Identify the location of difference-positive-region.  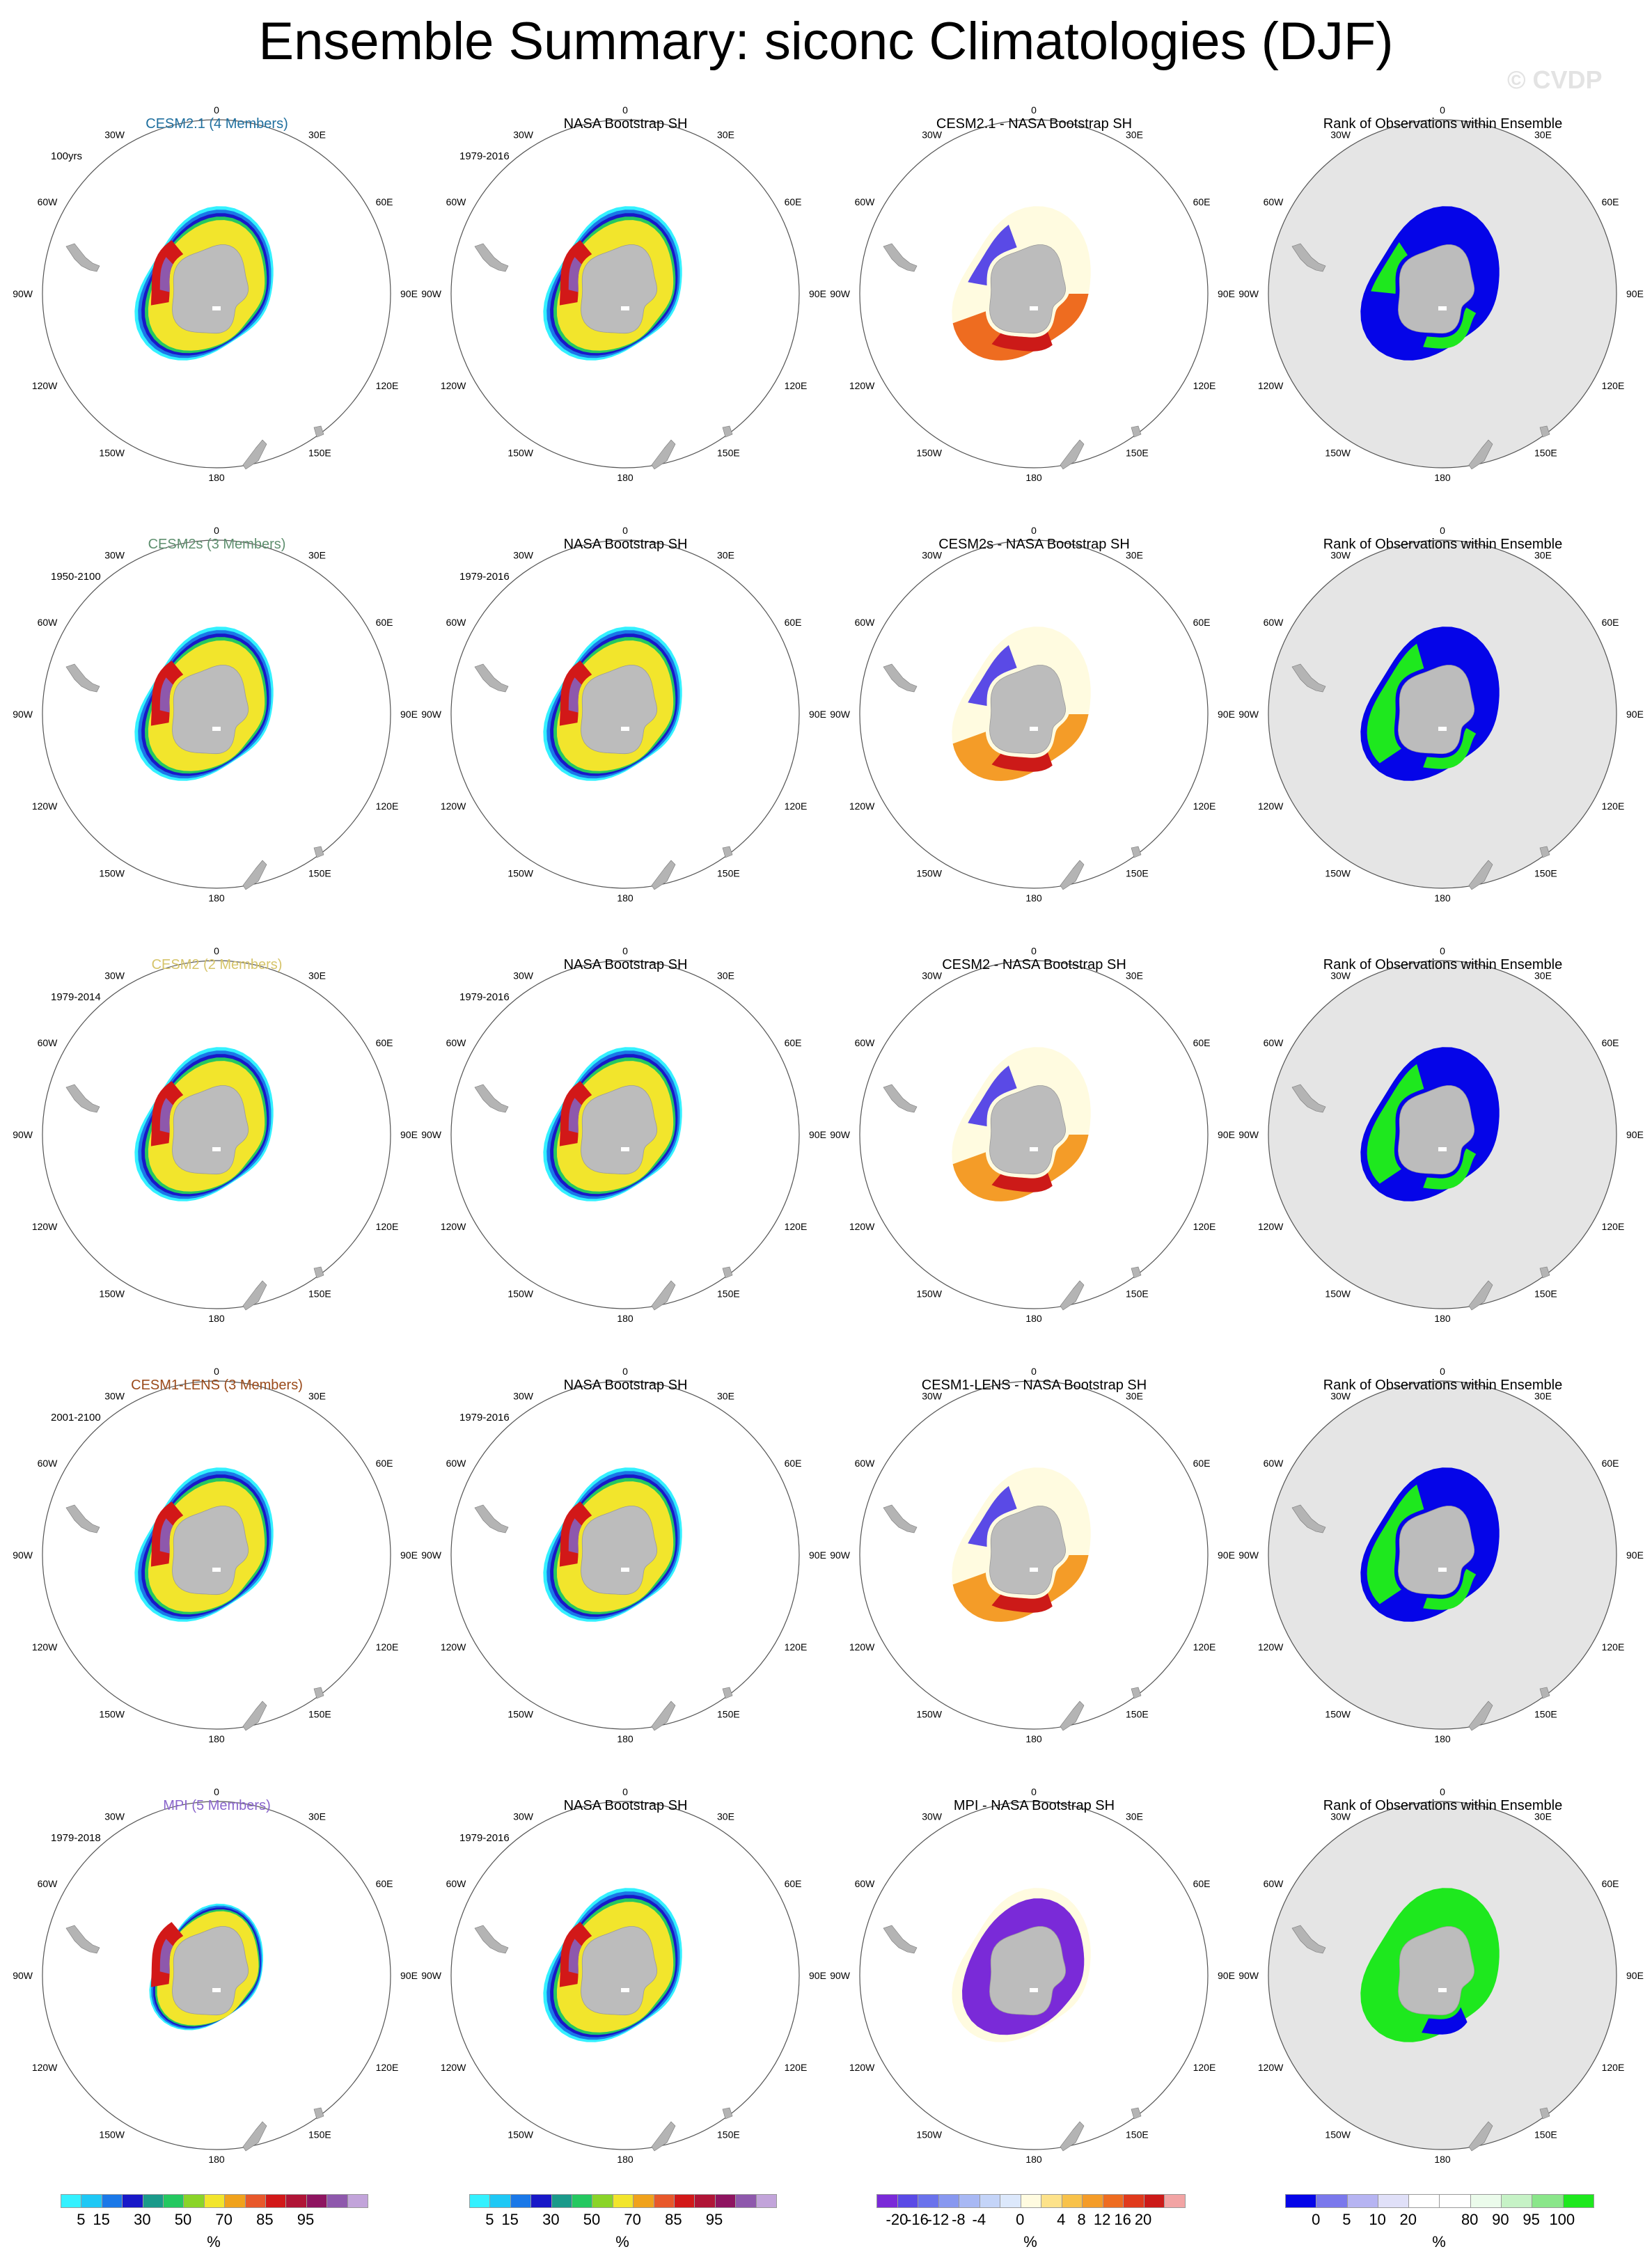
(1021, 1588).